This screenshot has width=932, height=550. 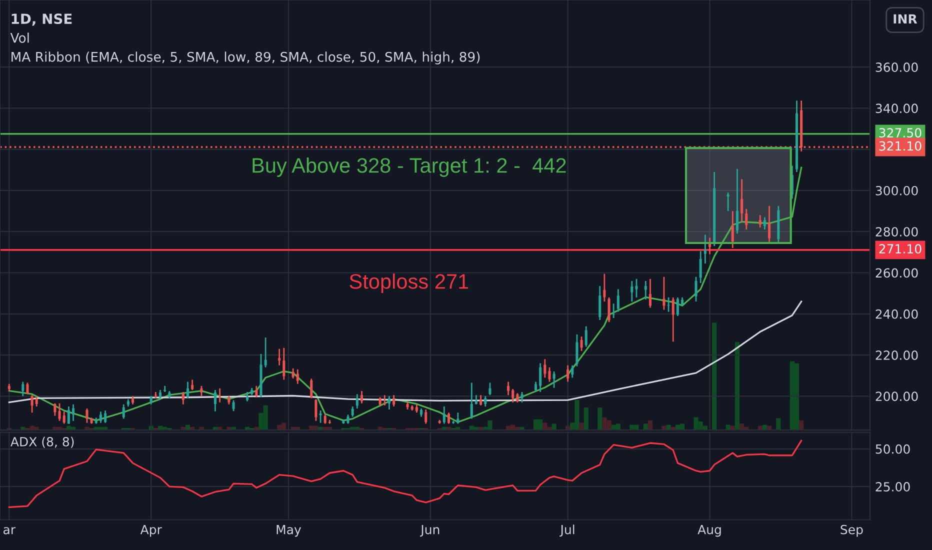 What do you see at coordinates (19, 37) in the screenshot?
I see `annotation: Vol` at bounding box center [19, 37].